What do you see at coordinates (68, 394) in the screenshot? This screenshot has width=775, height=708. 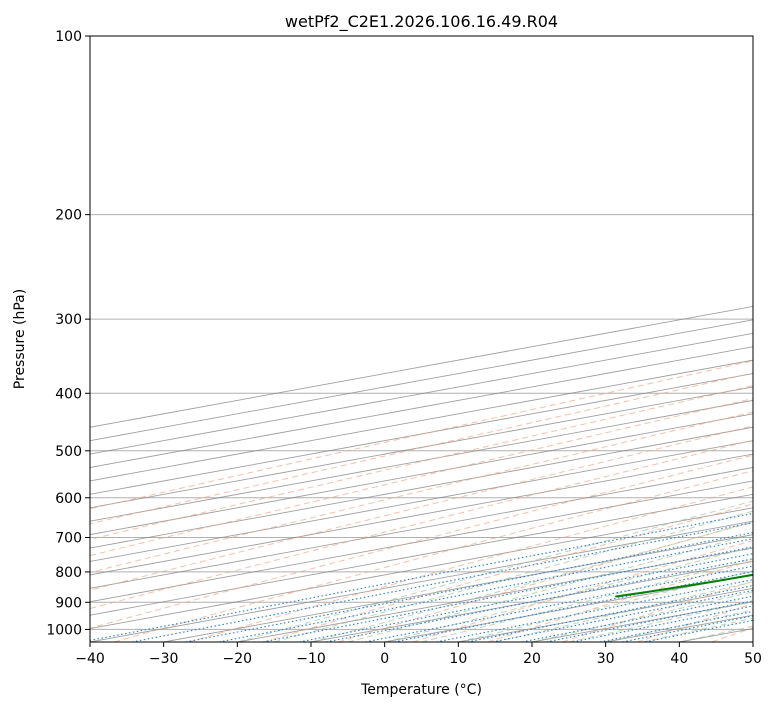 I see `y-tick-label: 400` at bounding box center [68, 394].